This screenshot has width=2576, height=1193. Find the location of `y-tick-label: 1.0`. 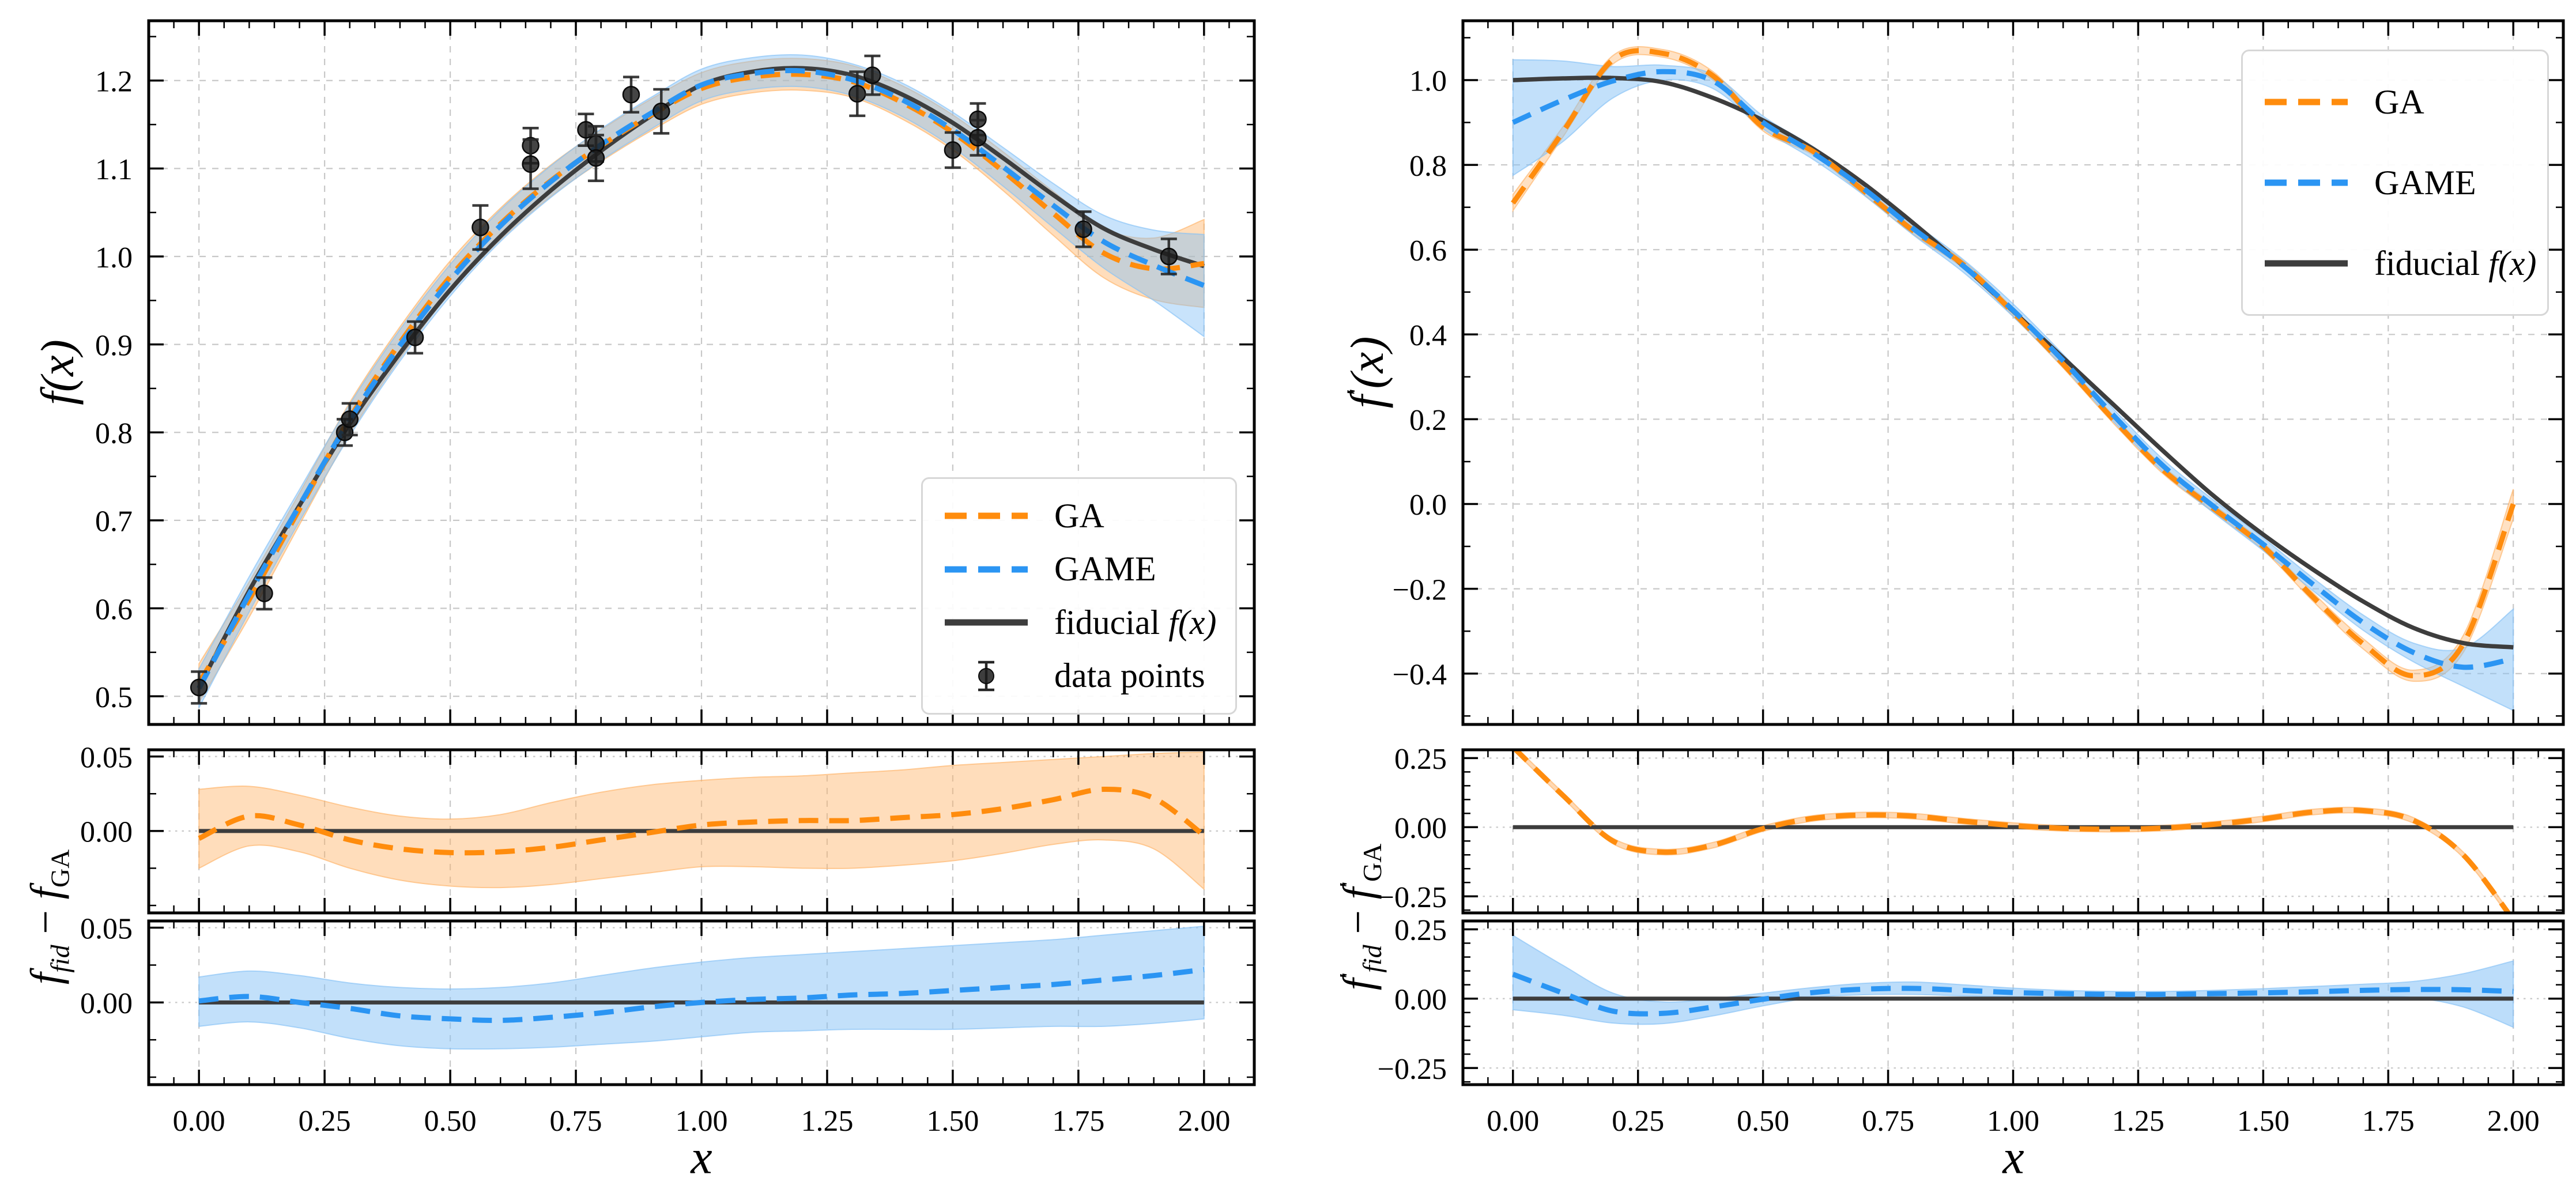

y-tick-label: 1.0 is located at coordinates (1428, 81).